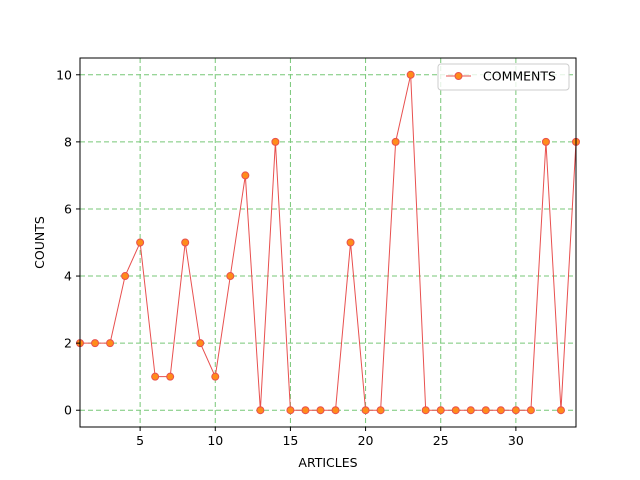 The height and width of the screenshot is (480, 640). Describe the element at coordinates (68, 242) in the screenshot. I see `y-axis-ticks: 0 2 4 6 8 10` at that location.